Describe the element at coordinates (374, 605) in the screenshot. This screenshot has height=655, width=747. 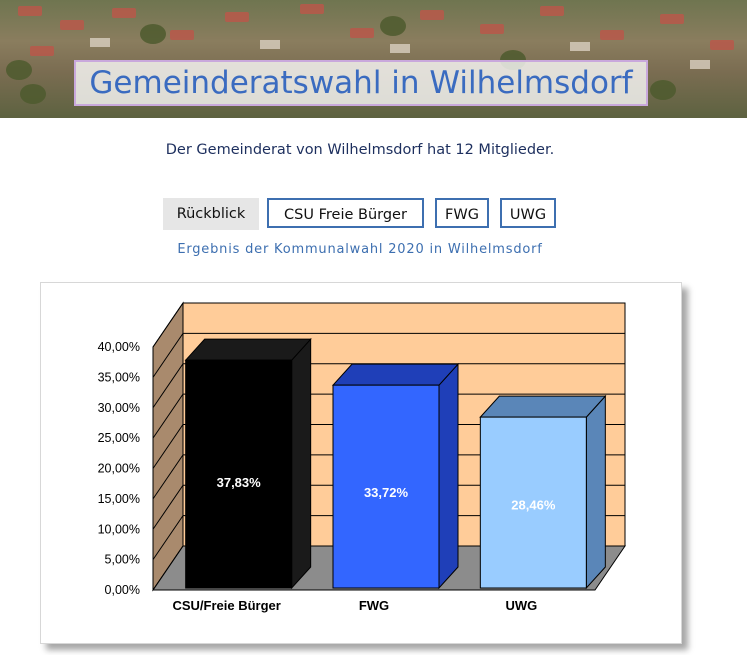
I see `x-category-label: FWG` at that location.